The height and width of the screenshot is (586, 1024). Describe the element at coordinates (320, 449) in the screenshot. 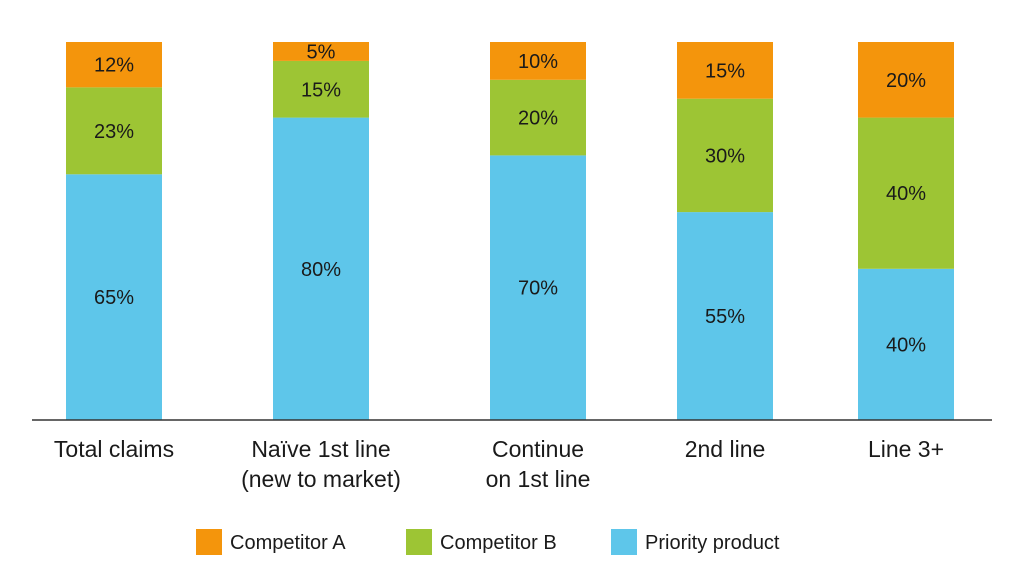

I see `category-label: Naïve 1st line` at that location.